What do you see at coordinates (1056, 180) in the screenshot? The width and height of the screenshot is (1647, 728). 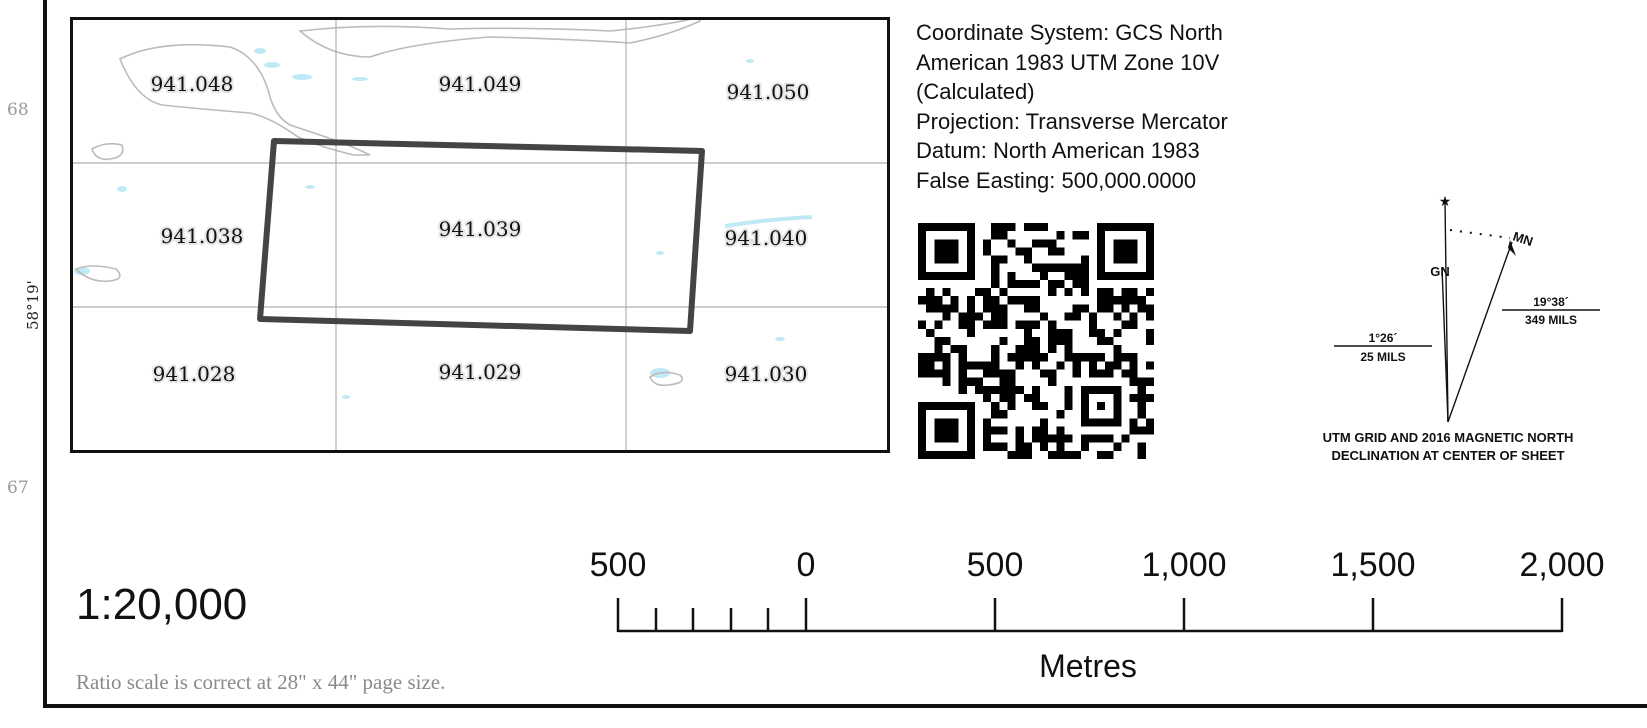 I see `coord-line: False Easting: 500,000.0000` at bounding box center [1056, 180].